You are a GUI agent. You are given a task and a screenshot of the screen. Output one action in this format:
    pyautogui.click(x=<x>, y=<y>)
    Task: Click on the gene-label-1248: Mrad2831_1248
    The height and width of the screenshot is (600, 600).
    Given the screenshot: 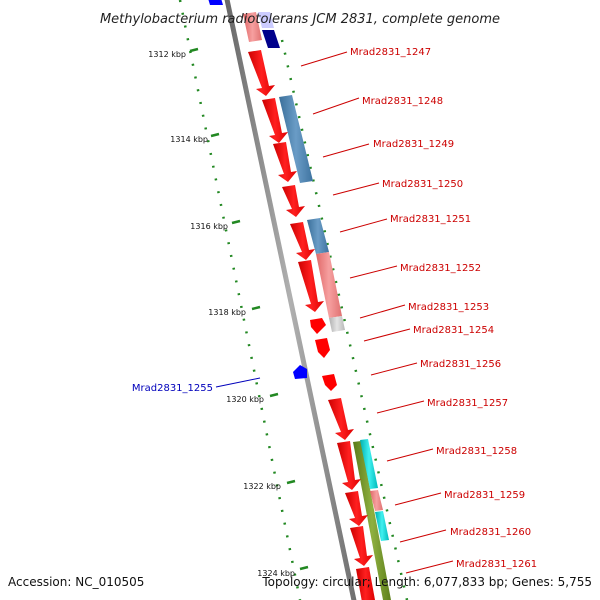 What is the action you would take?
    pyautogui.click(x=402, y=101)
    